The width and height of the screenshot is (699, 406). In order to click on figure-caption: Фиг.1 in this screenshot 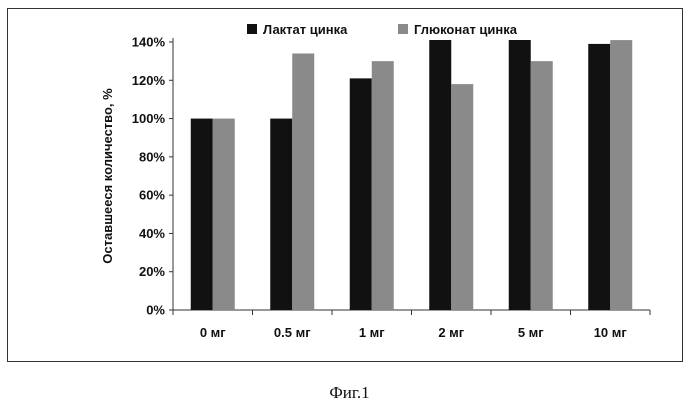, I will do `click(349, 393)`.